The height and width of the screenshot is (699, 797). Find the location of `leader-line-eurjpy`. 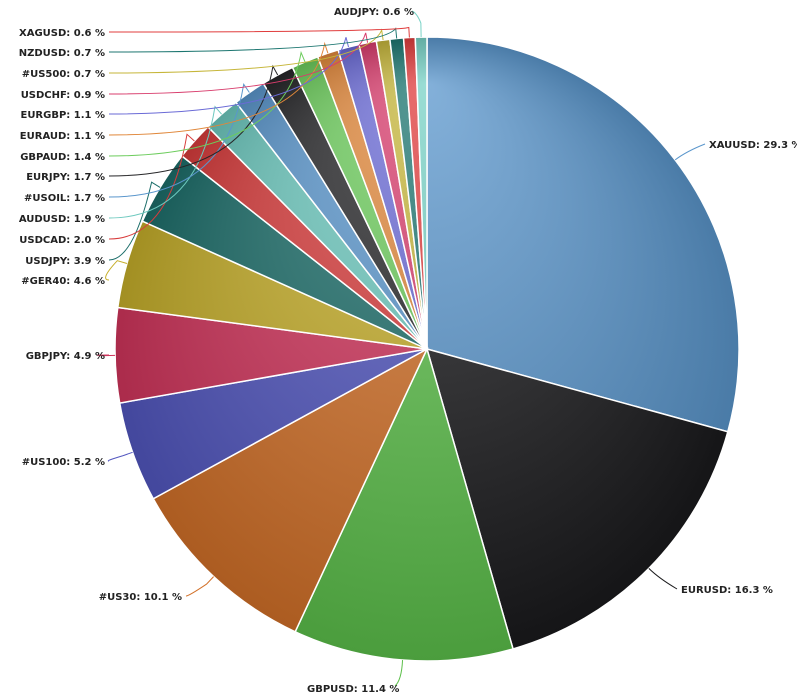

leader-line-eurjpy is located at coordinates (193, 120).